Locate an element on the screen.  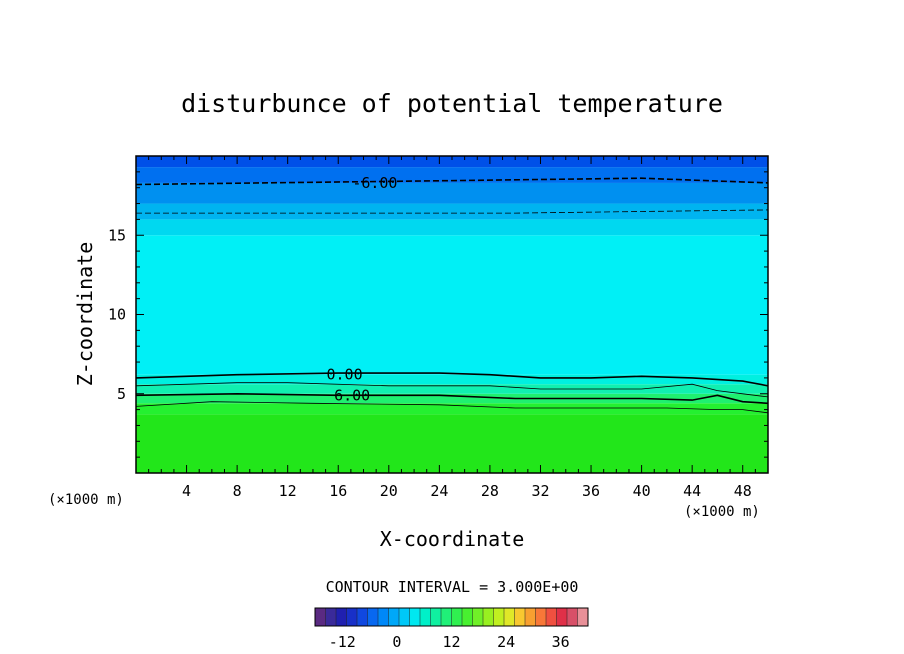
x-axis-title: X-coordinate is located at coordinates (452, 539).